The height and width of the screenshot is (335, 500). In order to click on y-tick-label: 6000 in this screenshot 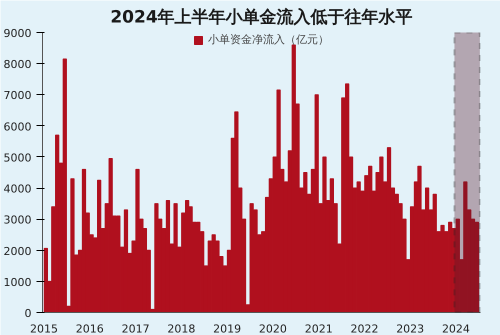, I will do `click(18, 127)`.